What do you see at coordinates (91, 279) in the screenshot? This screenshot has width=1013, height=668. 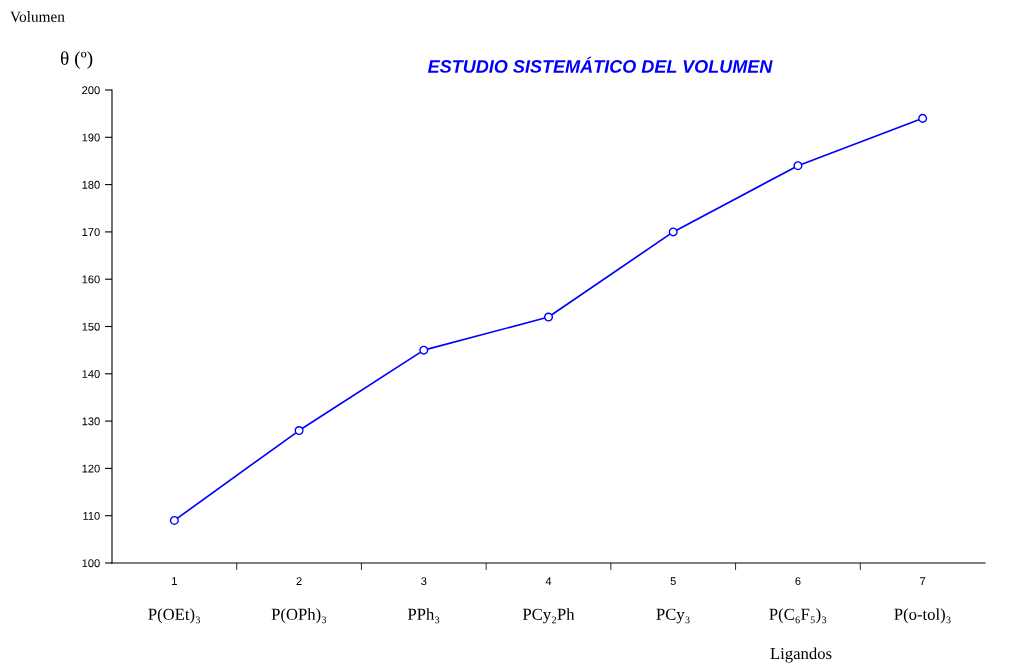 I see `y-tick-label: 160` at bounding box center [91, 279].